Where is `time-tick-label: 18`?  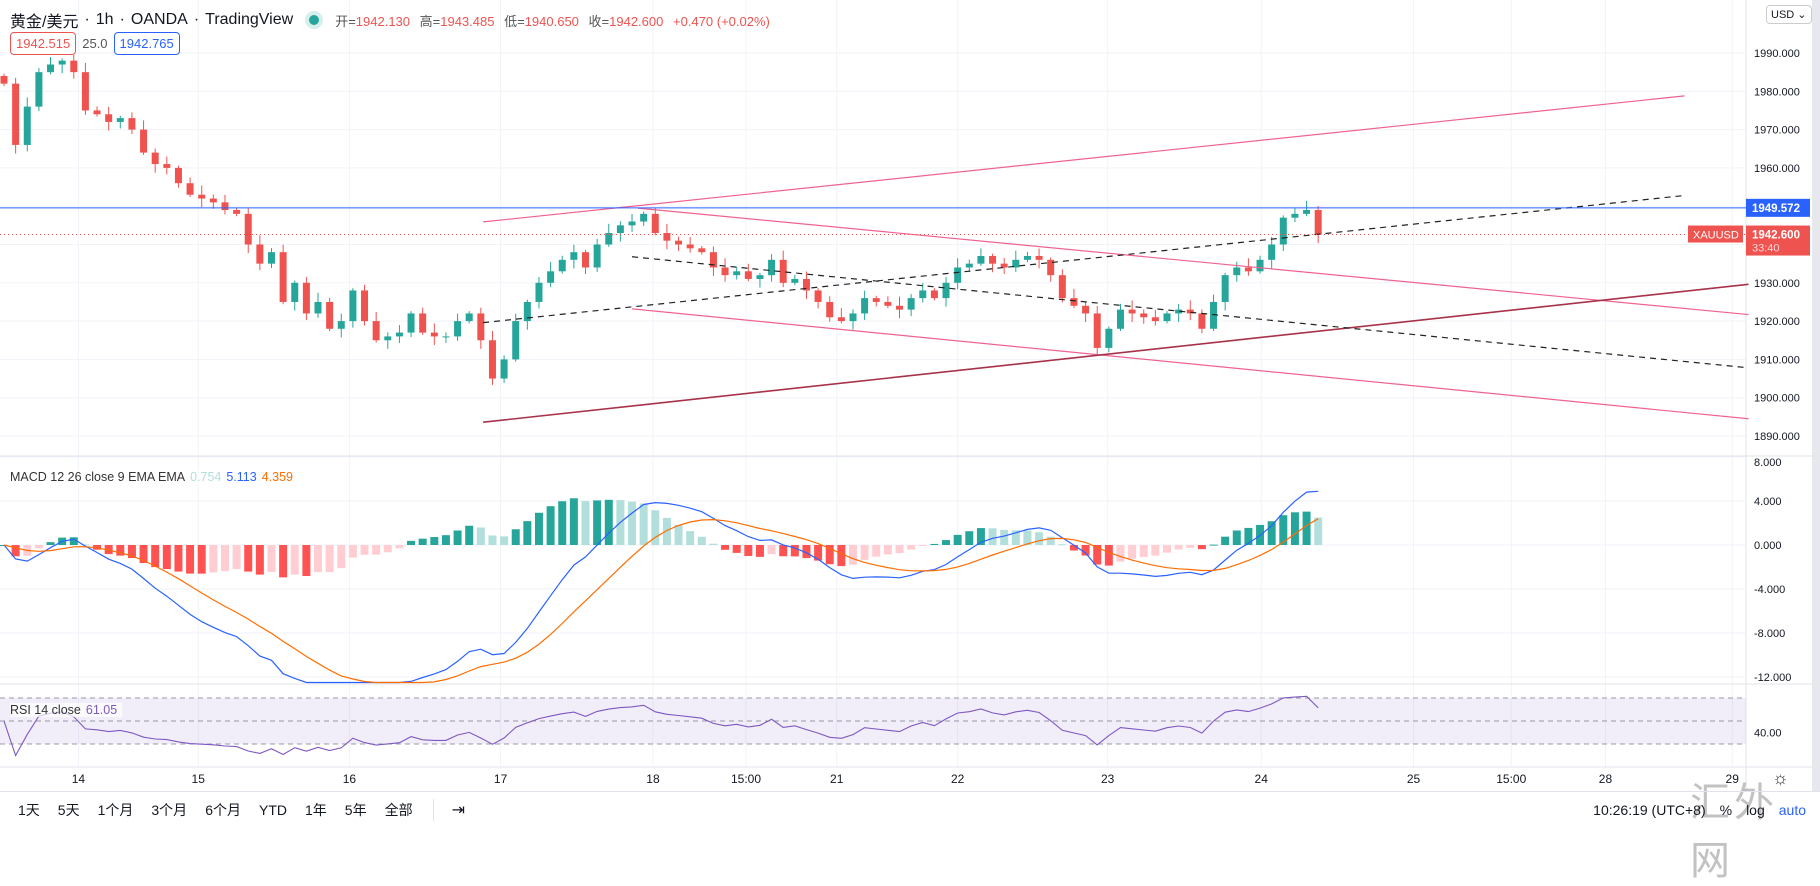
time-tick-label: 18 is located at coordinates (653, 779).